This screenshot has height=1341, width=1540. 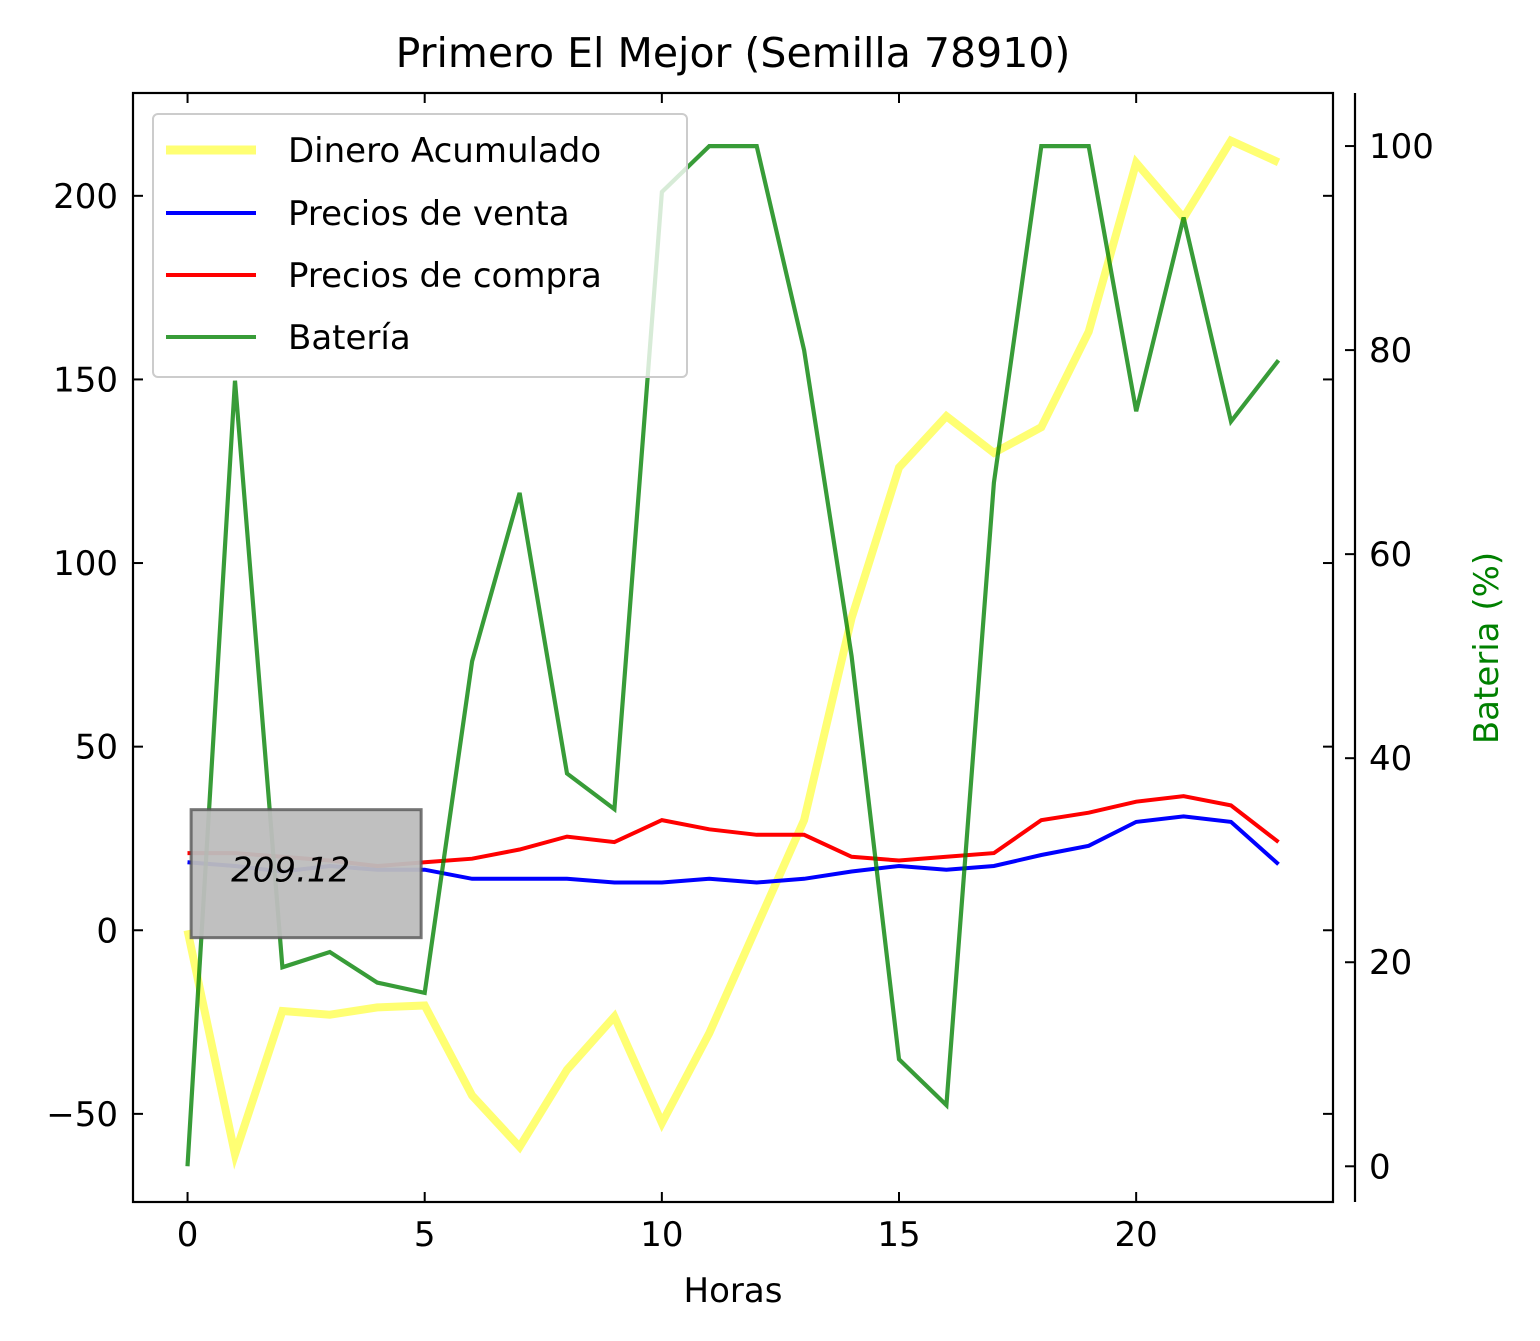 What do you see at coordinates (733, 1291) in the screenshot?
I see `x-axis-label: Horas` at bounding box center [733, 1291].